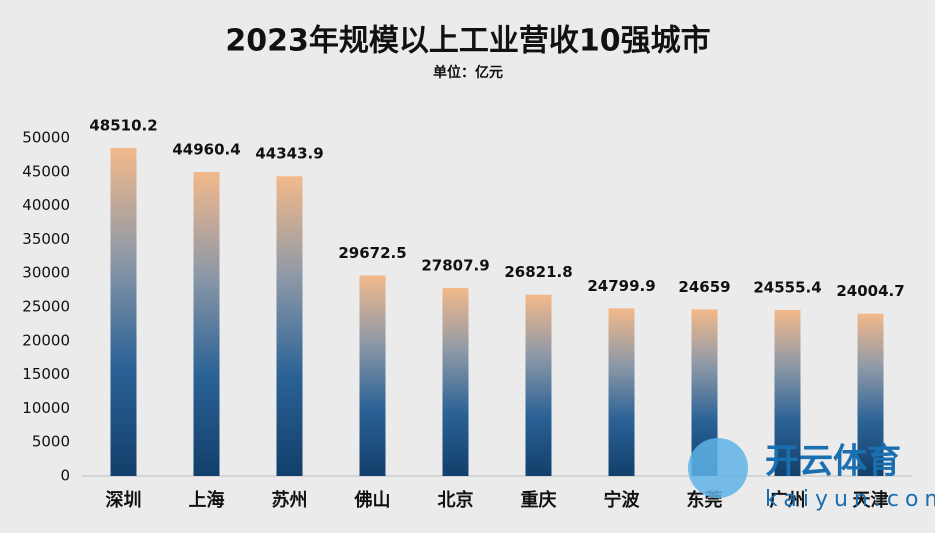  What do you see at coordinates (46, 374) in the screenshot?
I see `y-tick-label: 15000` at bounding box center [46, 374].